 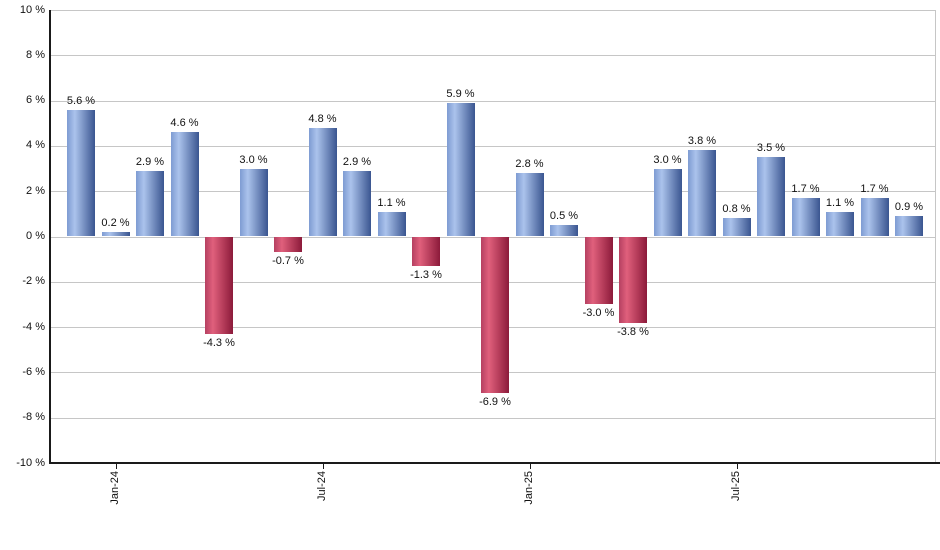 What do you see at coordinates (735, 486) in the screenshot?
I see `x-axis-tick-label: Jul-25` at bounding box center [735, 486].